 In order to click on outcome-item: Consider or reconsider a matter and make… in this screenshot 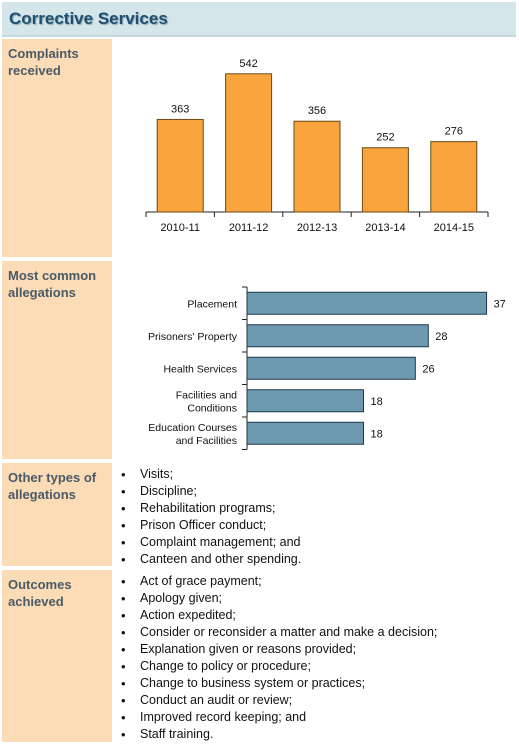, I will do `click(279, 632)`.